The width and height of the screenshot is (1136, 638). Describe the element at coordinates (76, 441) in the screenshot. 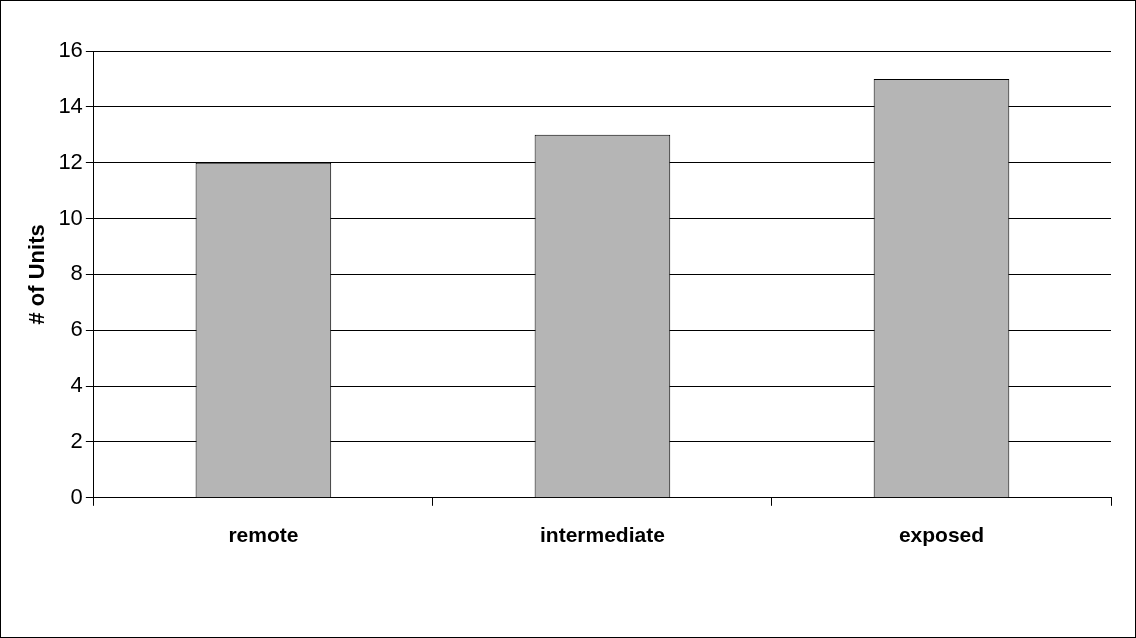

I see `y-tick-label: 2` at that location.